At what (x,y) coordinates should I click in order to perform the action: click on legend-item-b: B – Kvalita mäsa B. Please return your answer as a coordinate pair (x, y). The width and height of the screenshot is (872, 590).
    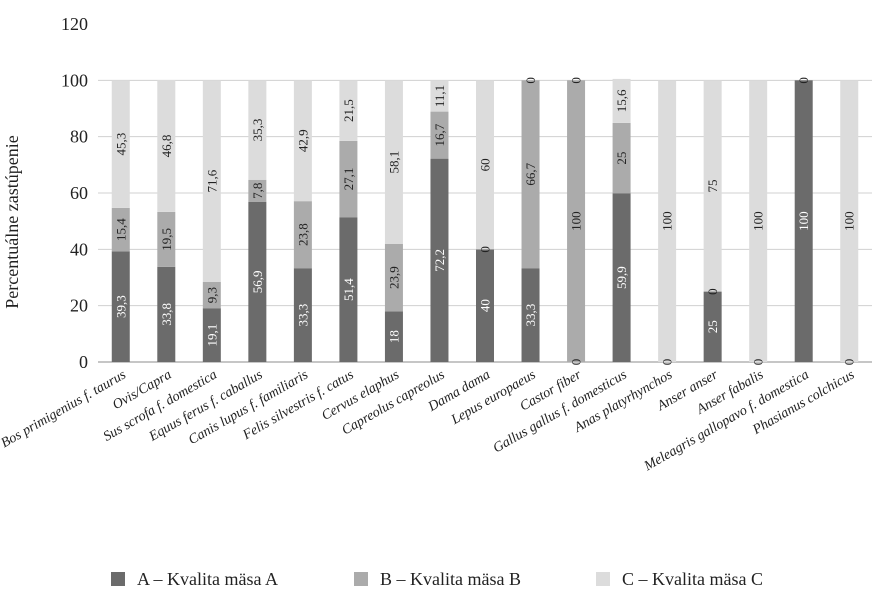
    Looking at the image, I should click on (437, 579).